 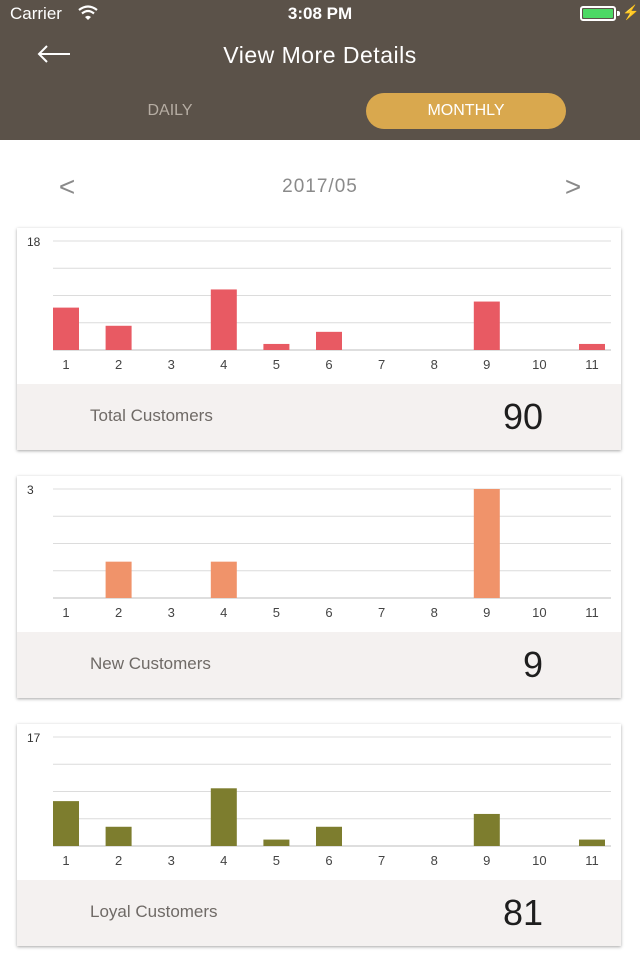 I want to click on new-customers-label: New Customers, so click(x=150, y=663).